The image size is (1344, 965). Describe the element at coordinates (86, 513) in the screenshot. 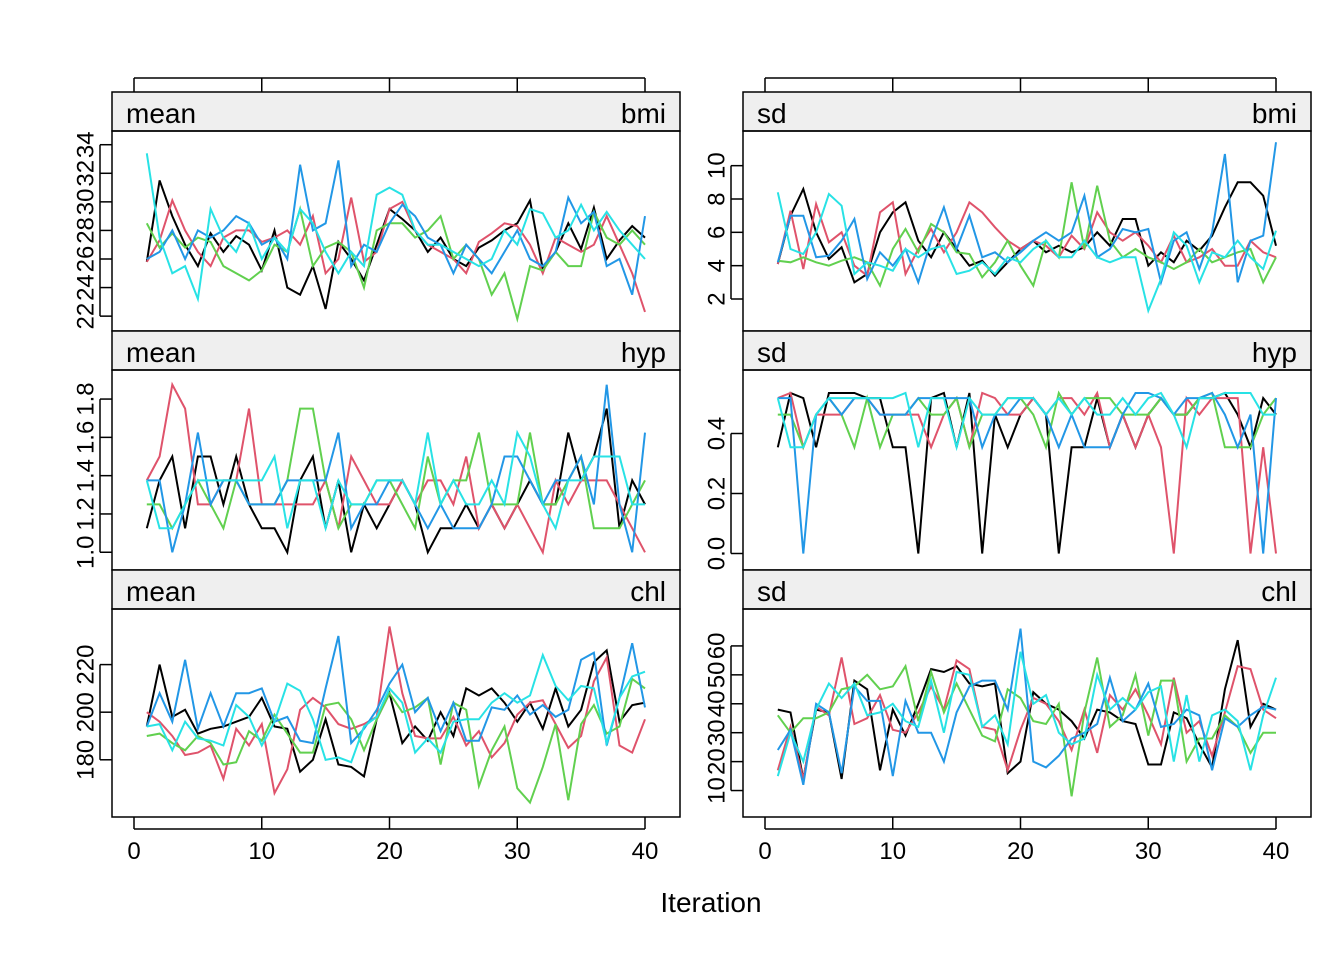

I see `y-tick-label: 1.2` at that location.